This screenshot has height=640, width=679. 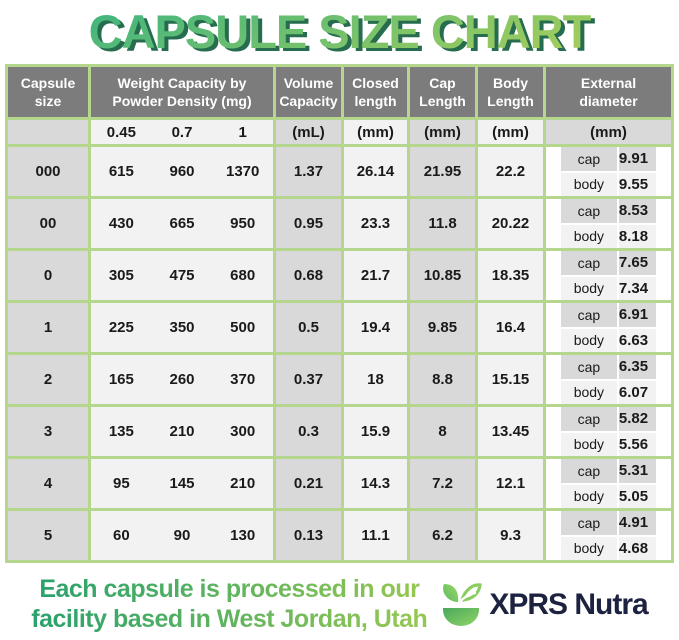 I want to click on external-diameter-cell: cap 5.82 body 5.56, so click(x=608, y=431).